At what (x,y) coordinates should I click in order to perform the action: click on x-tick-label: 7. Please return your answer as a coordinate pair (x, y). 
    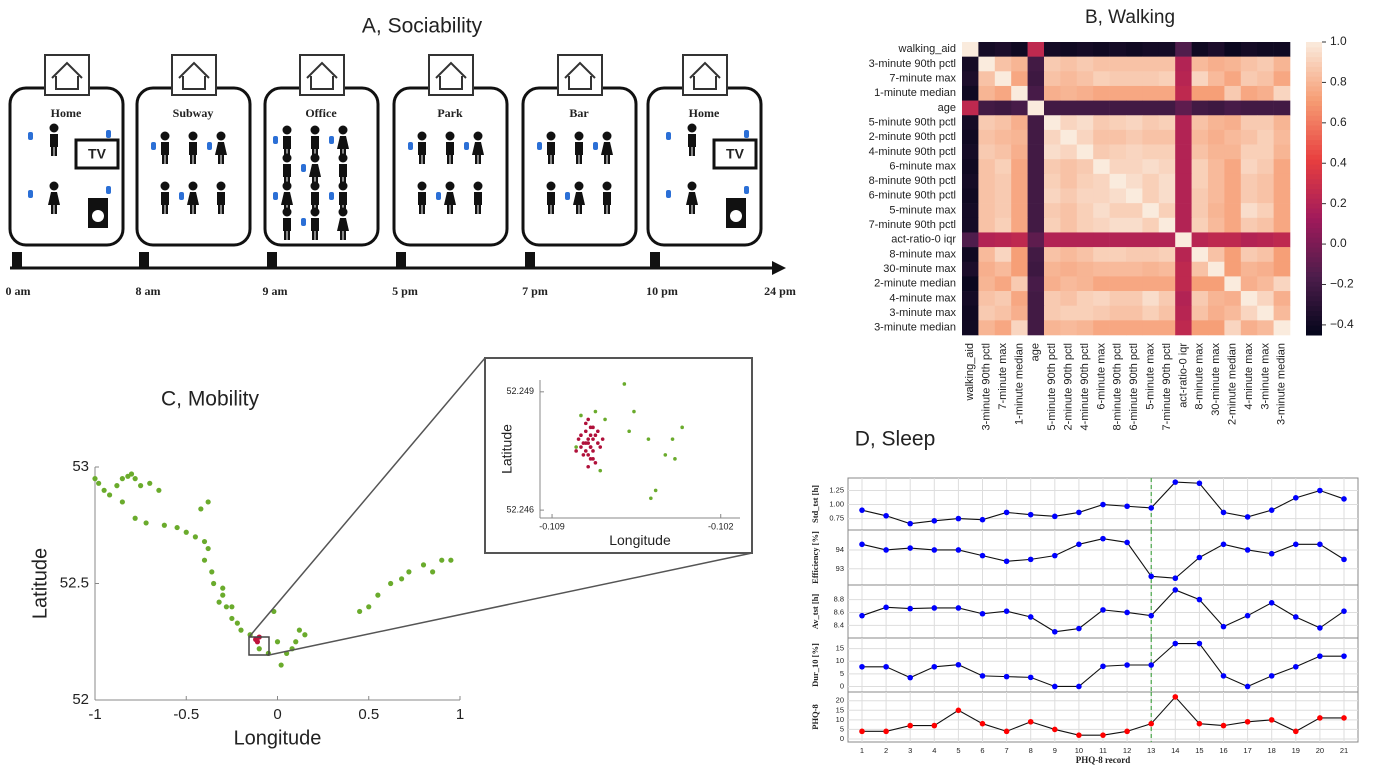
    Looking at the image, I should click on (1007, 750).